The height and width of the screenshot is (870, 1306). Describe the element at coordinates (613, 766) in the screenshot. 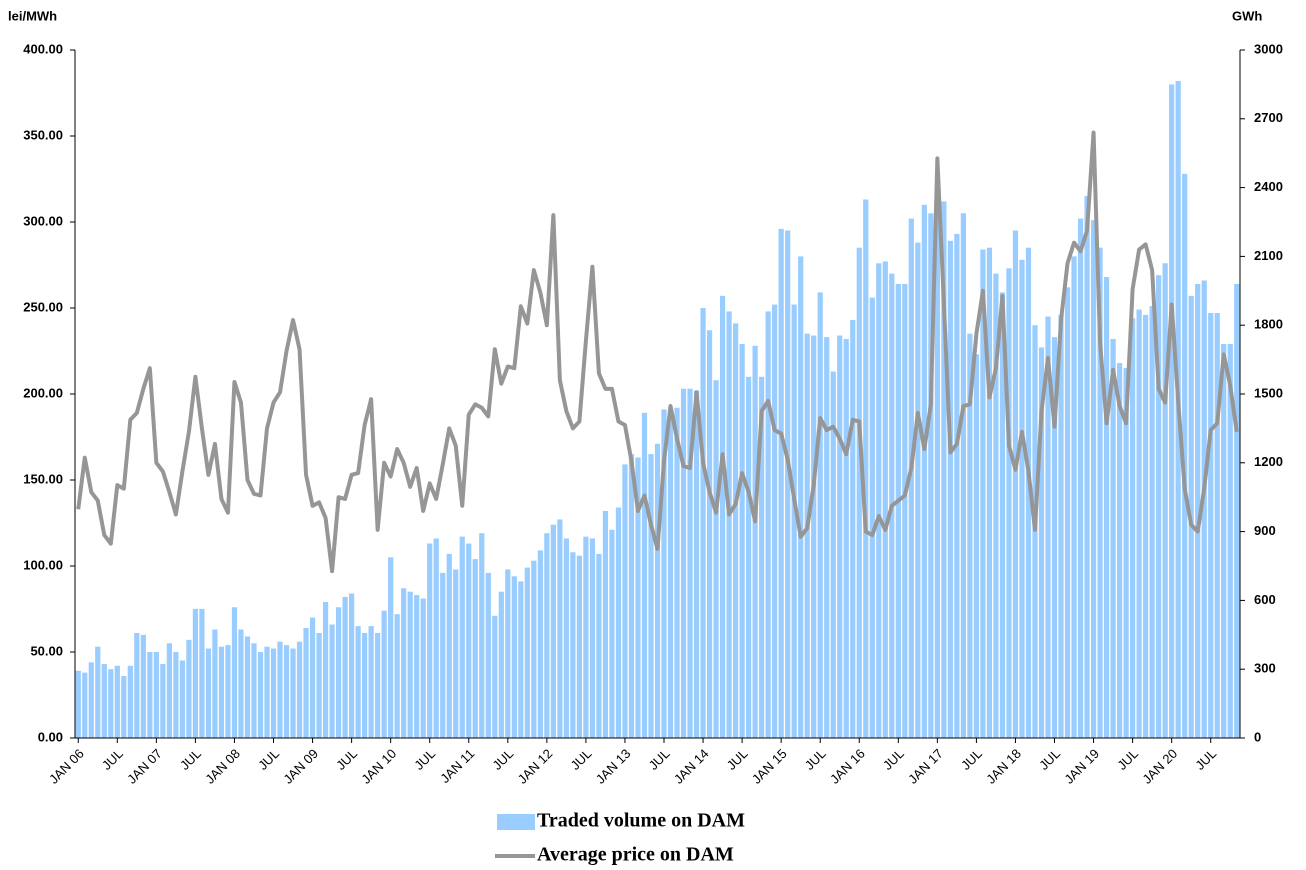

I see `x-tick-label: JAN 13` at that location.